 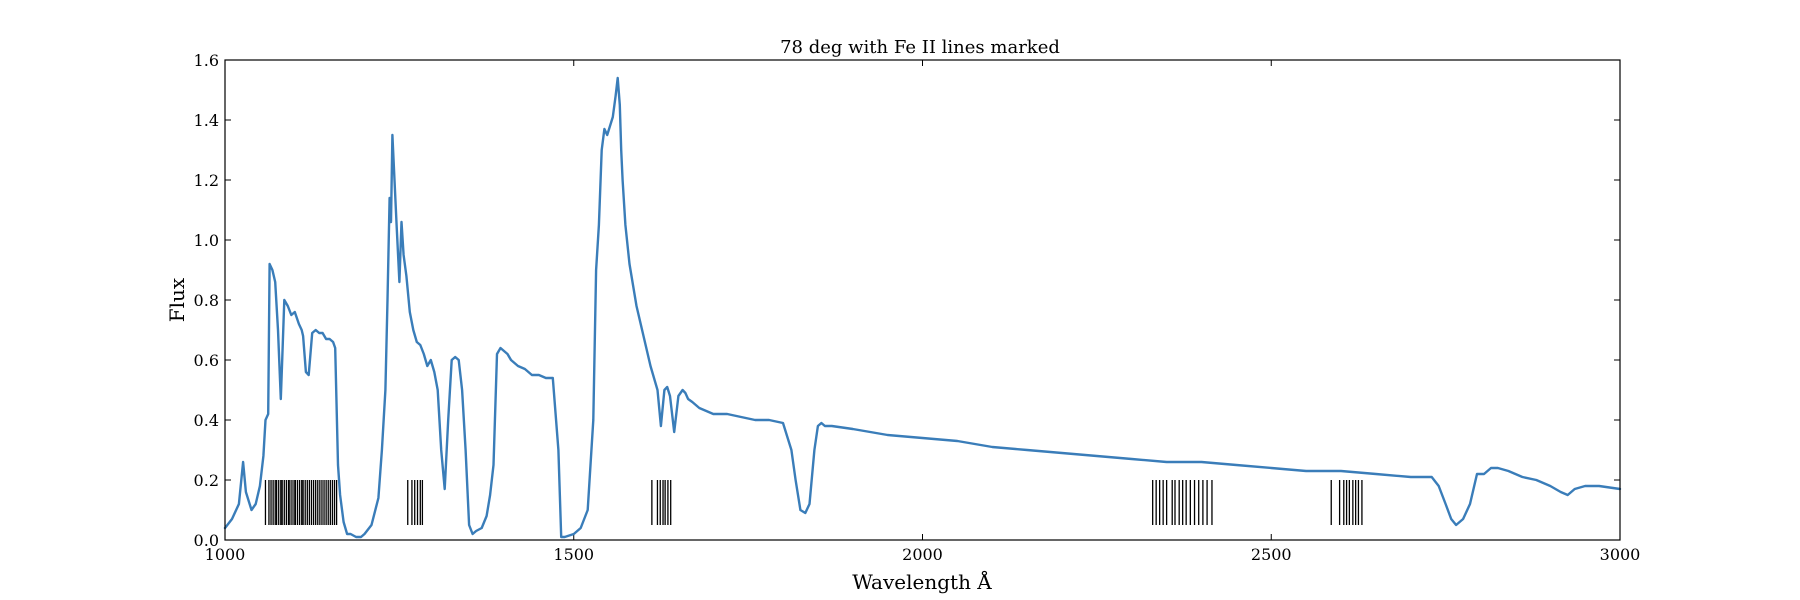 I want to click on x-tick-label: 1500, so click(x=573, y=554).